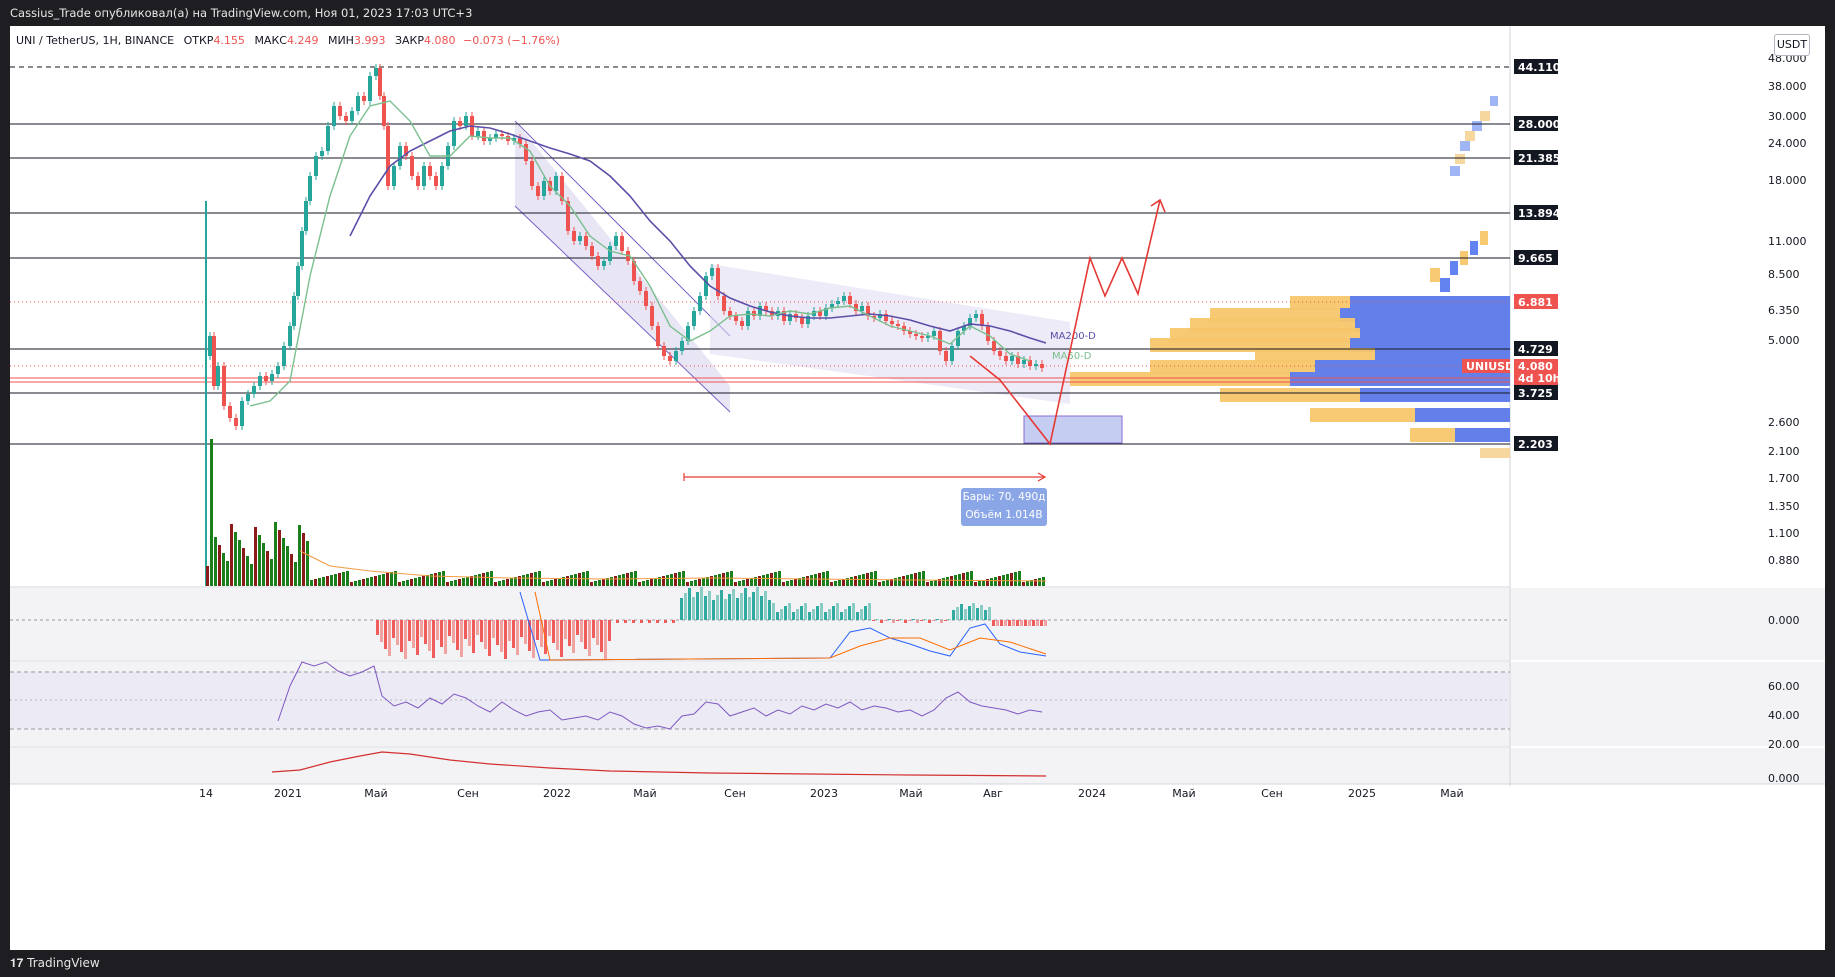 This screenshot has width=1835, height=977. I want to click on ma50-line, so click(640, 253).